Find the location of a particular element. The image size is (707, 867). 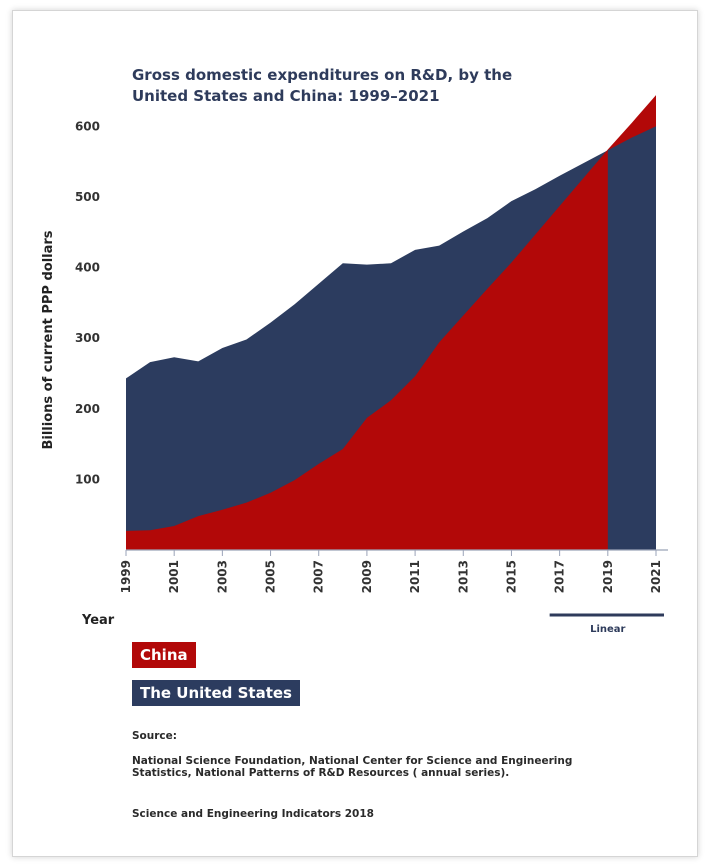

x-tick-label-1999: 1999 is located at coordinates (126, 576).